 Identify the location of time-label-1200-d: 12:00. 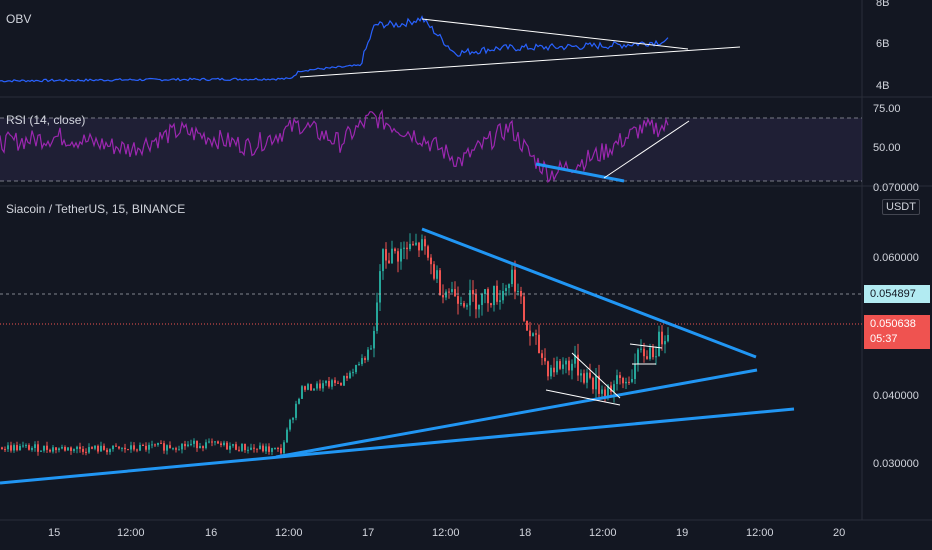
(603, 533).